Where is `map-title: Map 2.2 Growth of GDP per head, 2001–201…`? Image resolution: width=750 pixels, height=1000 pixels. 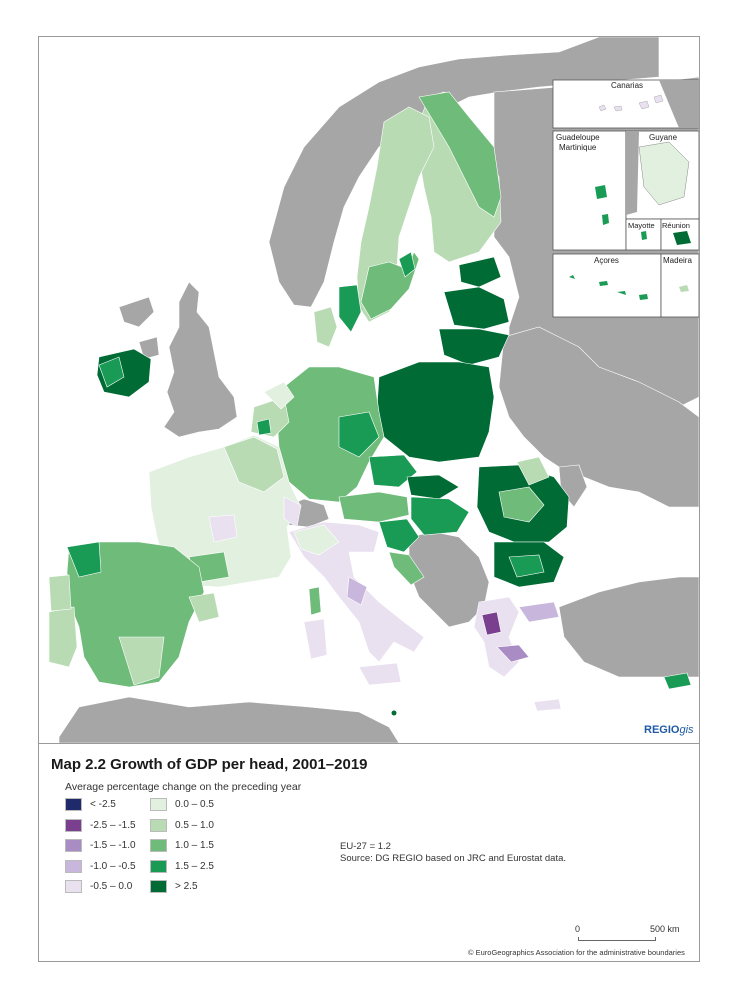 map-title: Map 2.2 Growth of GDP per head, 2001–201… is located at coordinates (209, 764).